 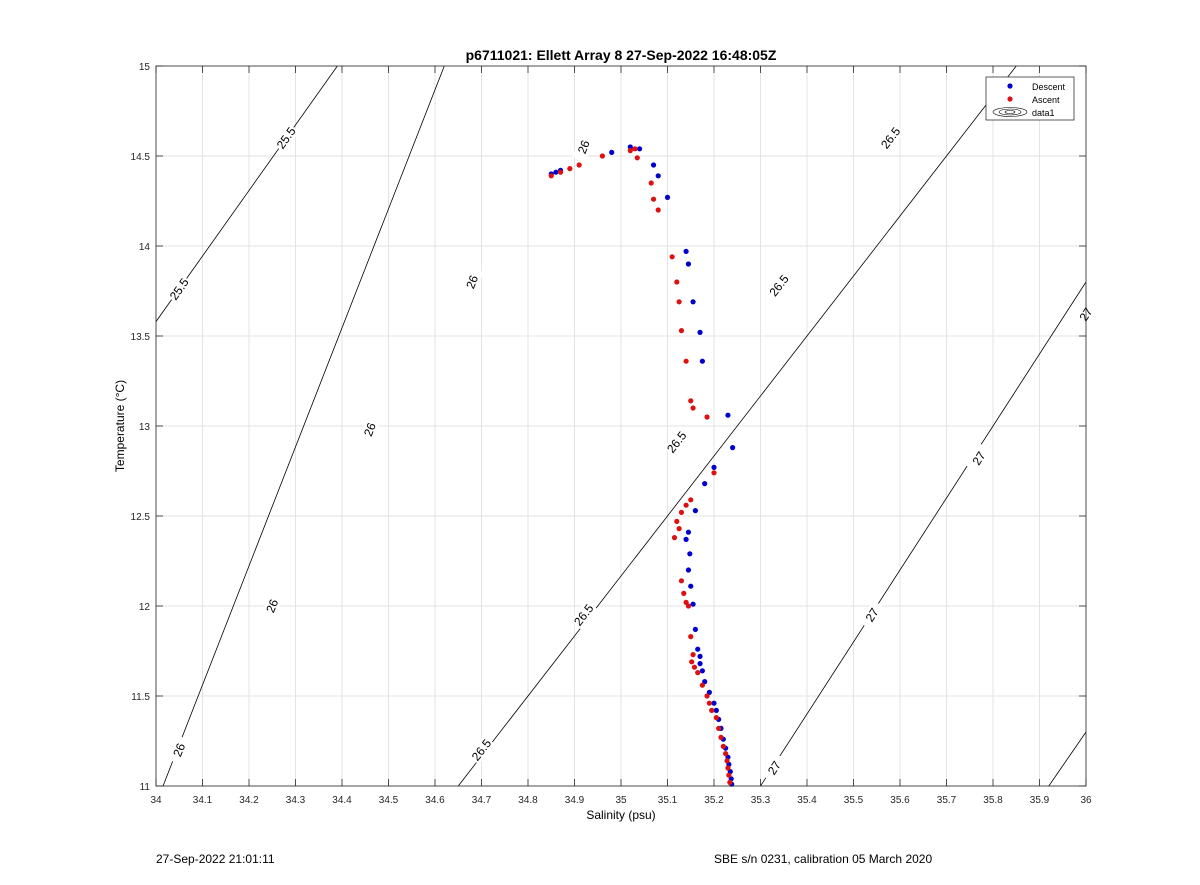 I want to click on x-tick-label: 34, so click(x=156, y=800).